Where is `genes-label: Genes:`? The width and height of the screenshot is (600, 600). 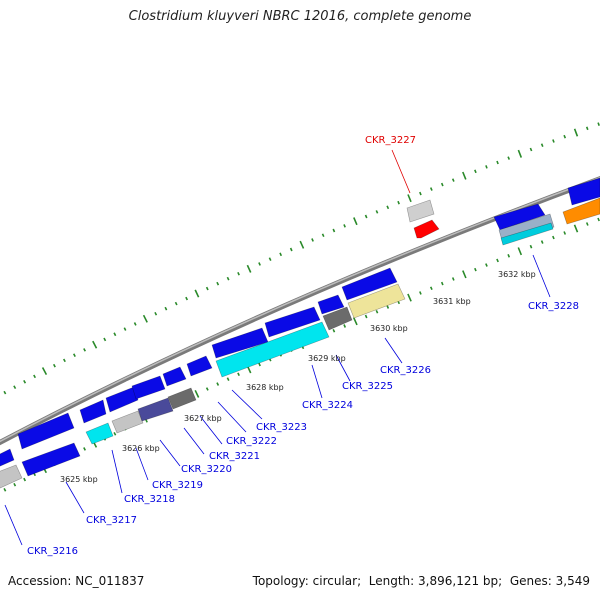
genes-label: Genes: is located at coordinates (530, 581).